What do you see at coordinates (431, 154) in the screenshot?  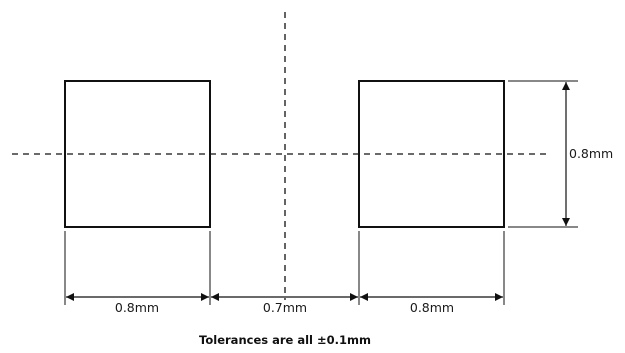 I see `right-pad` at bounding box center [431, 154].